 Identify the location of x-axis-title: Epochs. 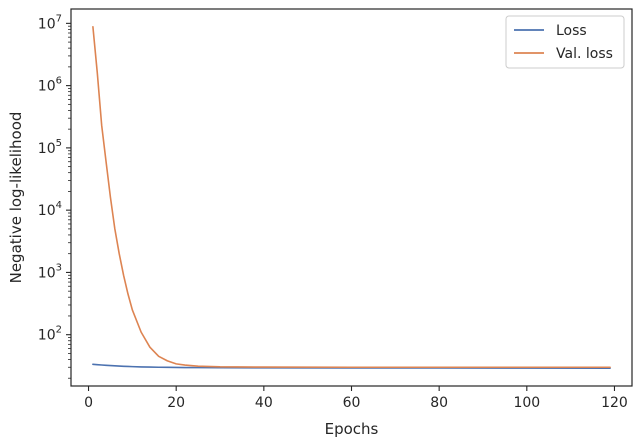
(352, 429).